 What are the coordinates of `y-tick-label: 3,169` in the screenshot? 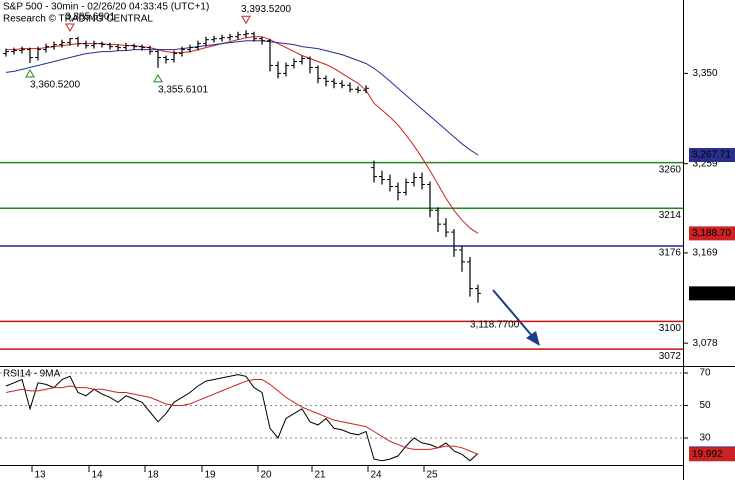 It's located at (704, 253).